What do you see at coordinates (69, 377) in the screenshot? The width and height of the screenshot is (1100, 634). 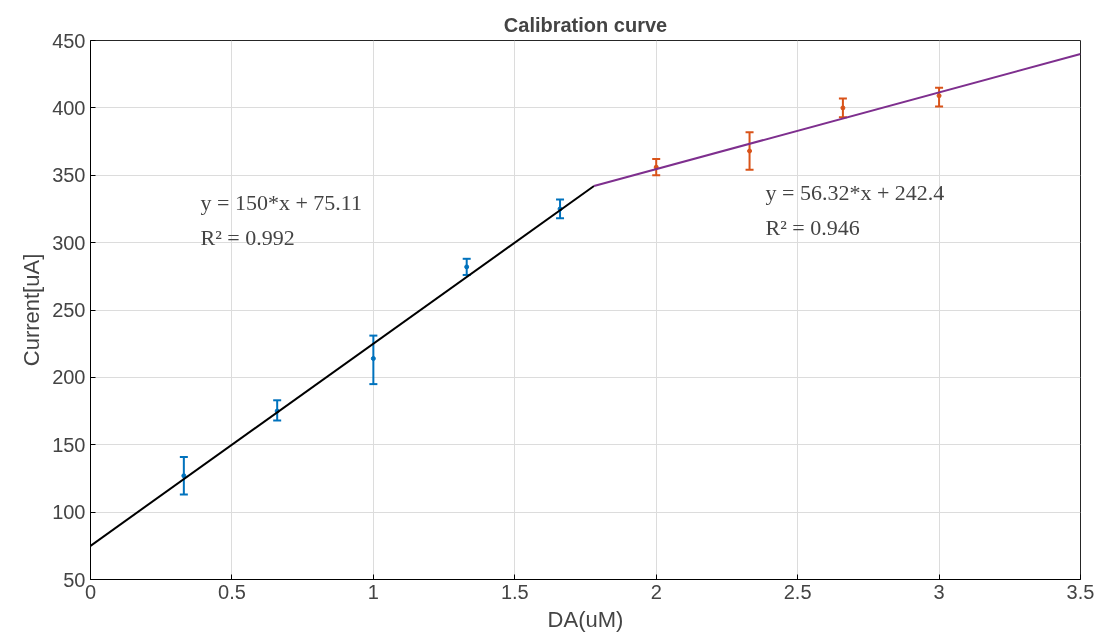 I see `y-tick-label: 200` at bounding box center [69, 377].